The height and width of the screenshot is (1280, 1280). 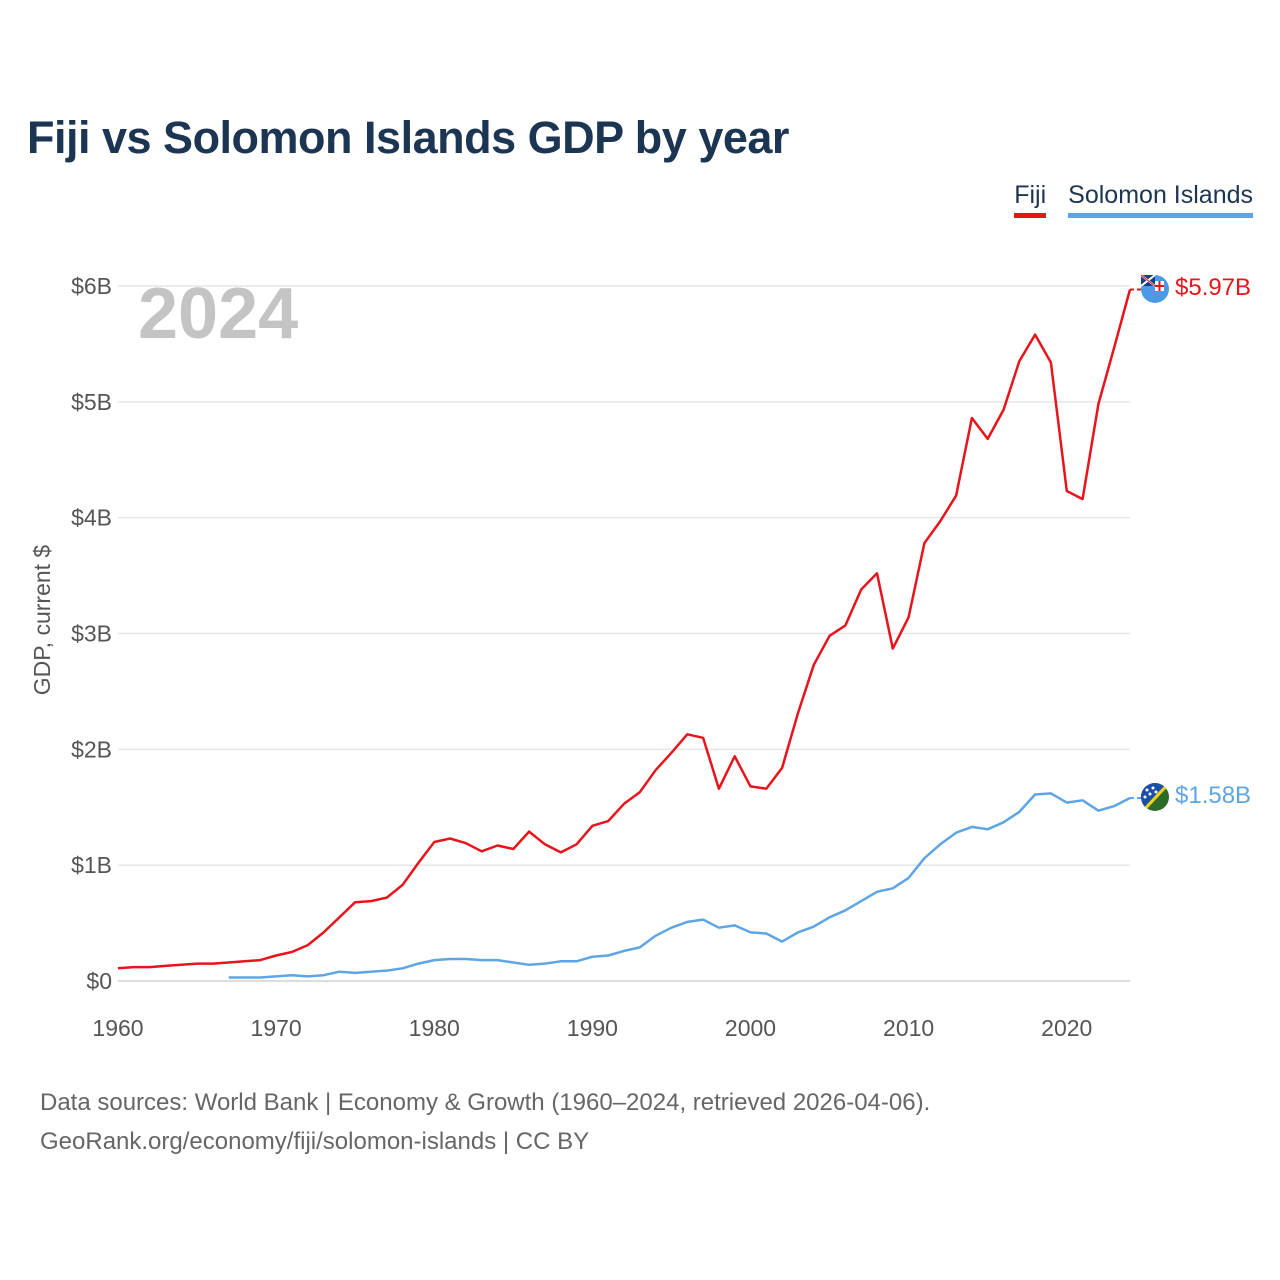 I want to click on x-tick-label: 2010, so click(x=908, y=1028).